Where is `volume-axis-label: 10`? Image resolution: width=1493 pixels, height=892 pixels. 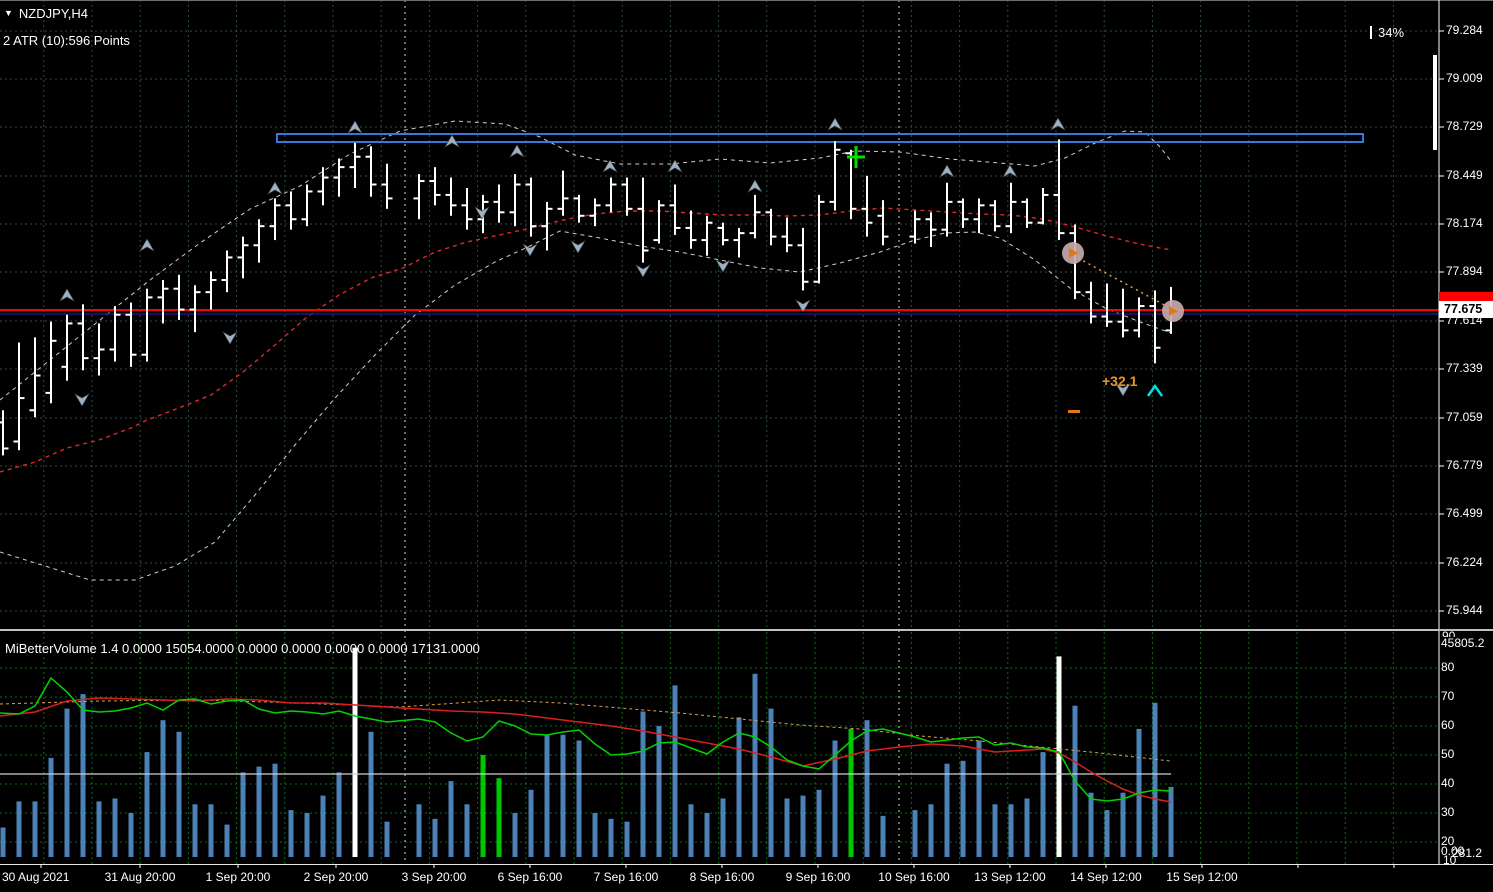
volume-axis-label: 10 is located at coordinates (1450, 860).